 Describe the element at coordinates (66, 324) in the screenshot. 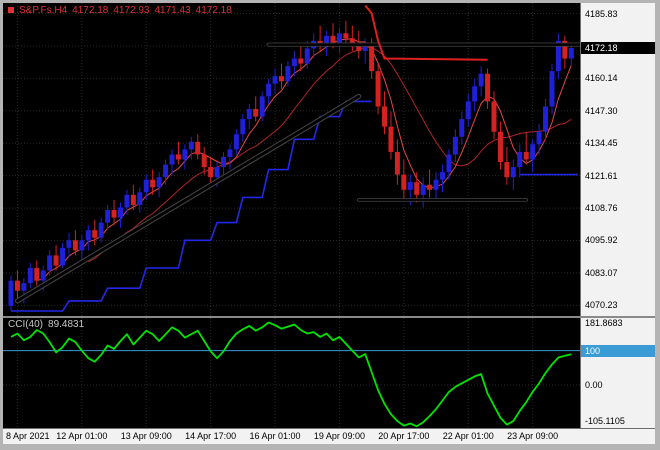

I see `indicator-value-label: 89.4831` at that location.